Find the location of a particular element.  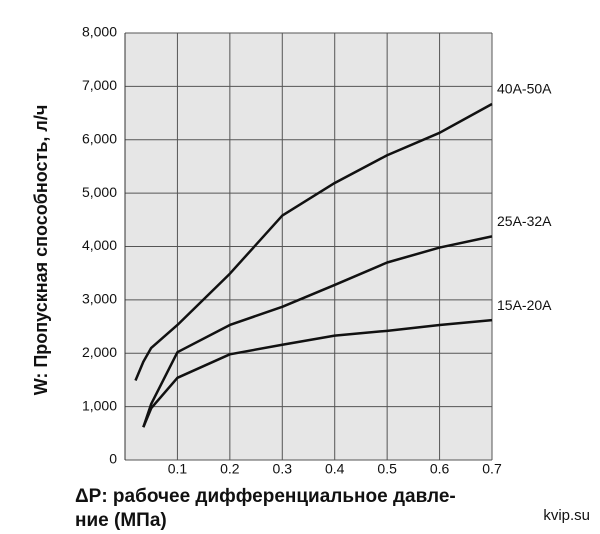

y-tick-label: 5,000 is located at coordinates (99, 192).